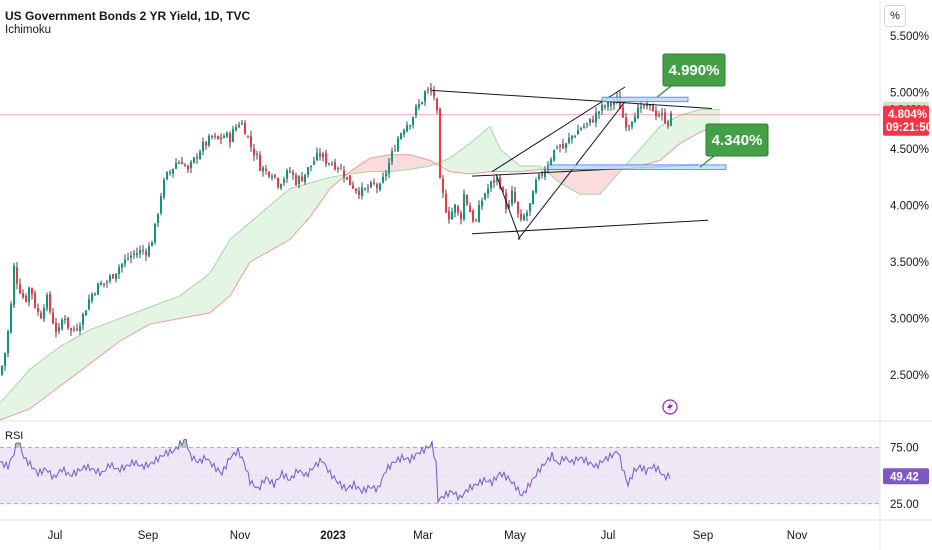 The width and height of the screenshot is (932, 550). I want to click on rsi-overbought-fill, so click(224, 443).